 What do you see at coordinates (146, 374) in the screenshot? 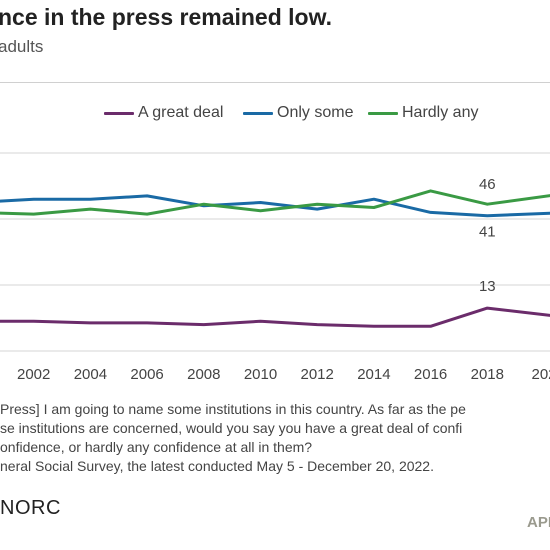
I see `x-tick-label: 2006` at bounding box center [146, 374].